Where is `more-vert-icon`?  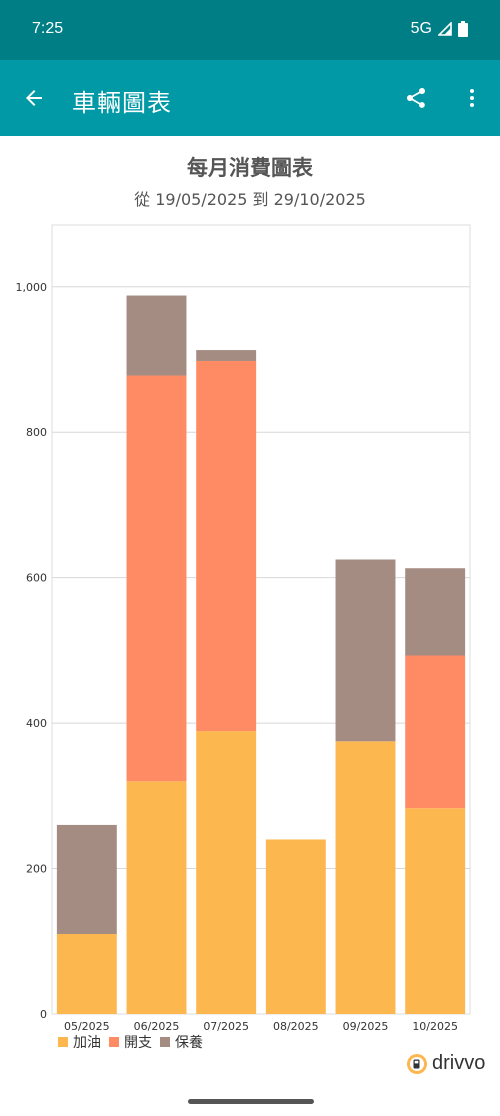 more-vert-icon is located at coordinates (472, 98).